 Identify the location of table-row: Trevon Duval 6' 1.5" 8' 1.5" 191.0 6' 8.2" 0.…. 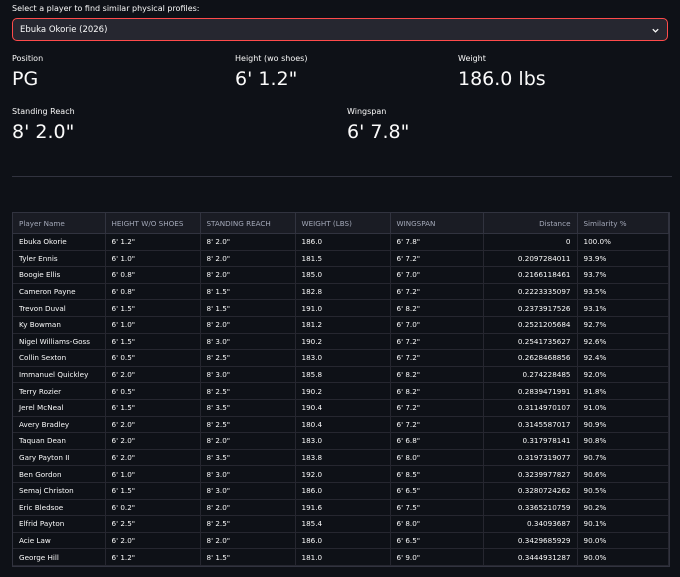
(341, 308).